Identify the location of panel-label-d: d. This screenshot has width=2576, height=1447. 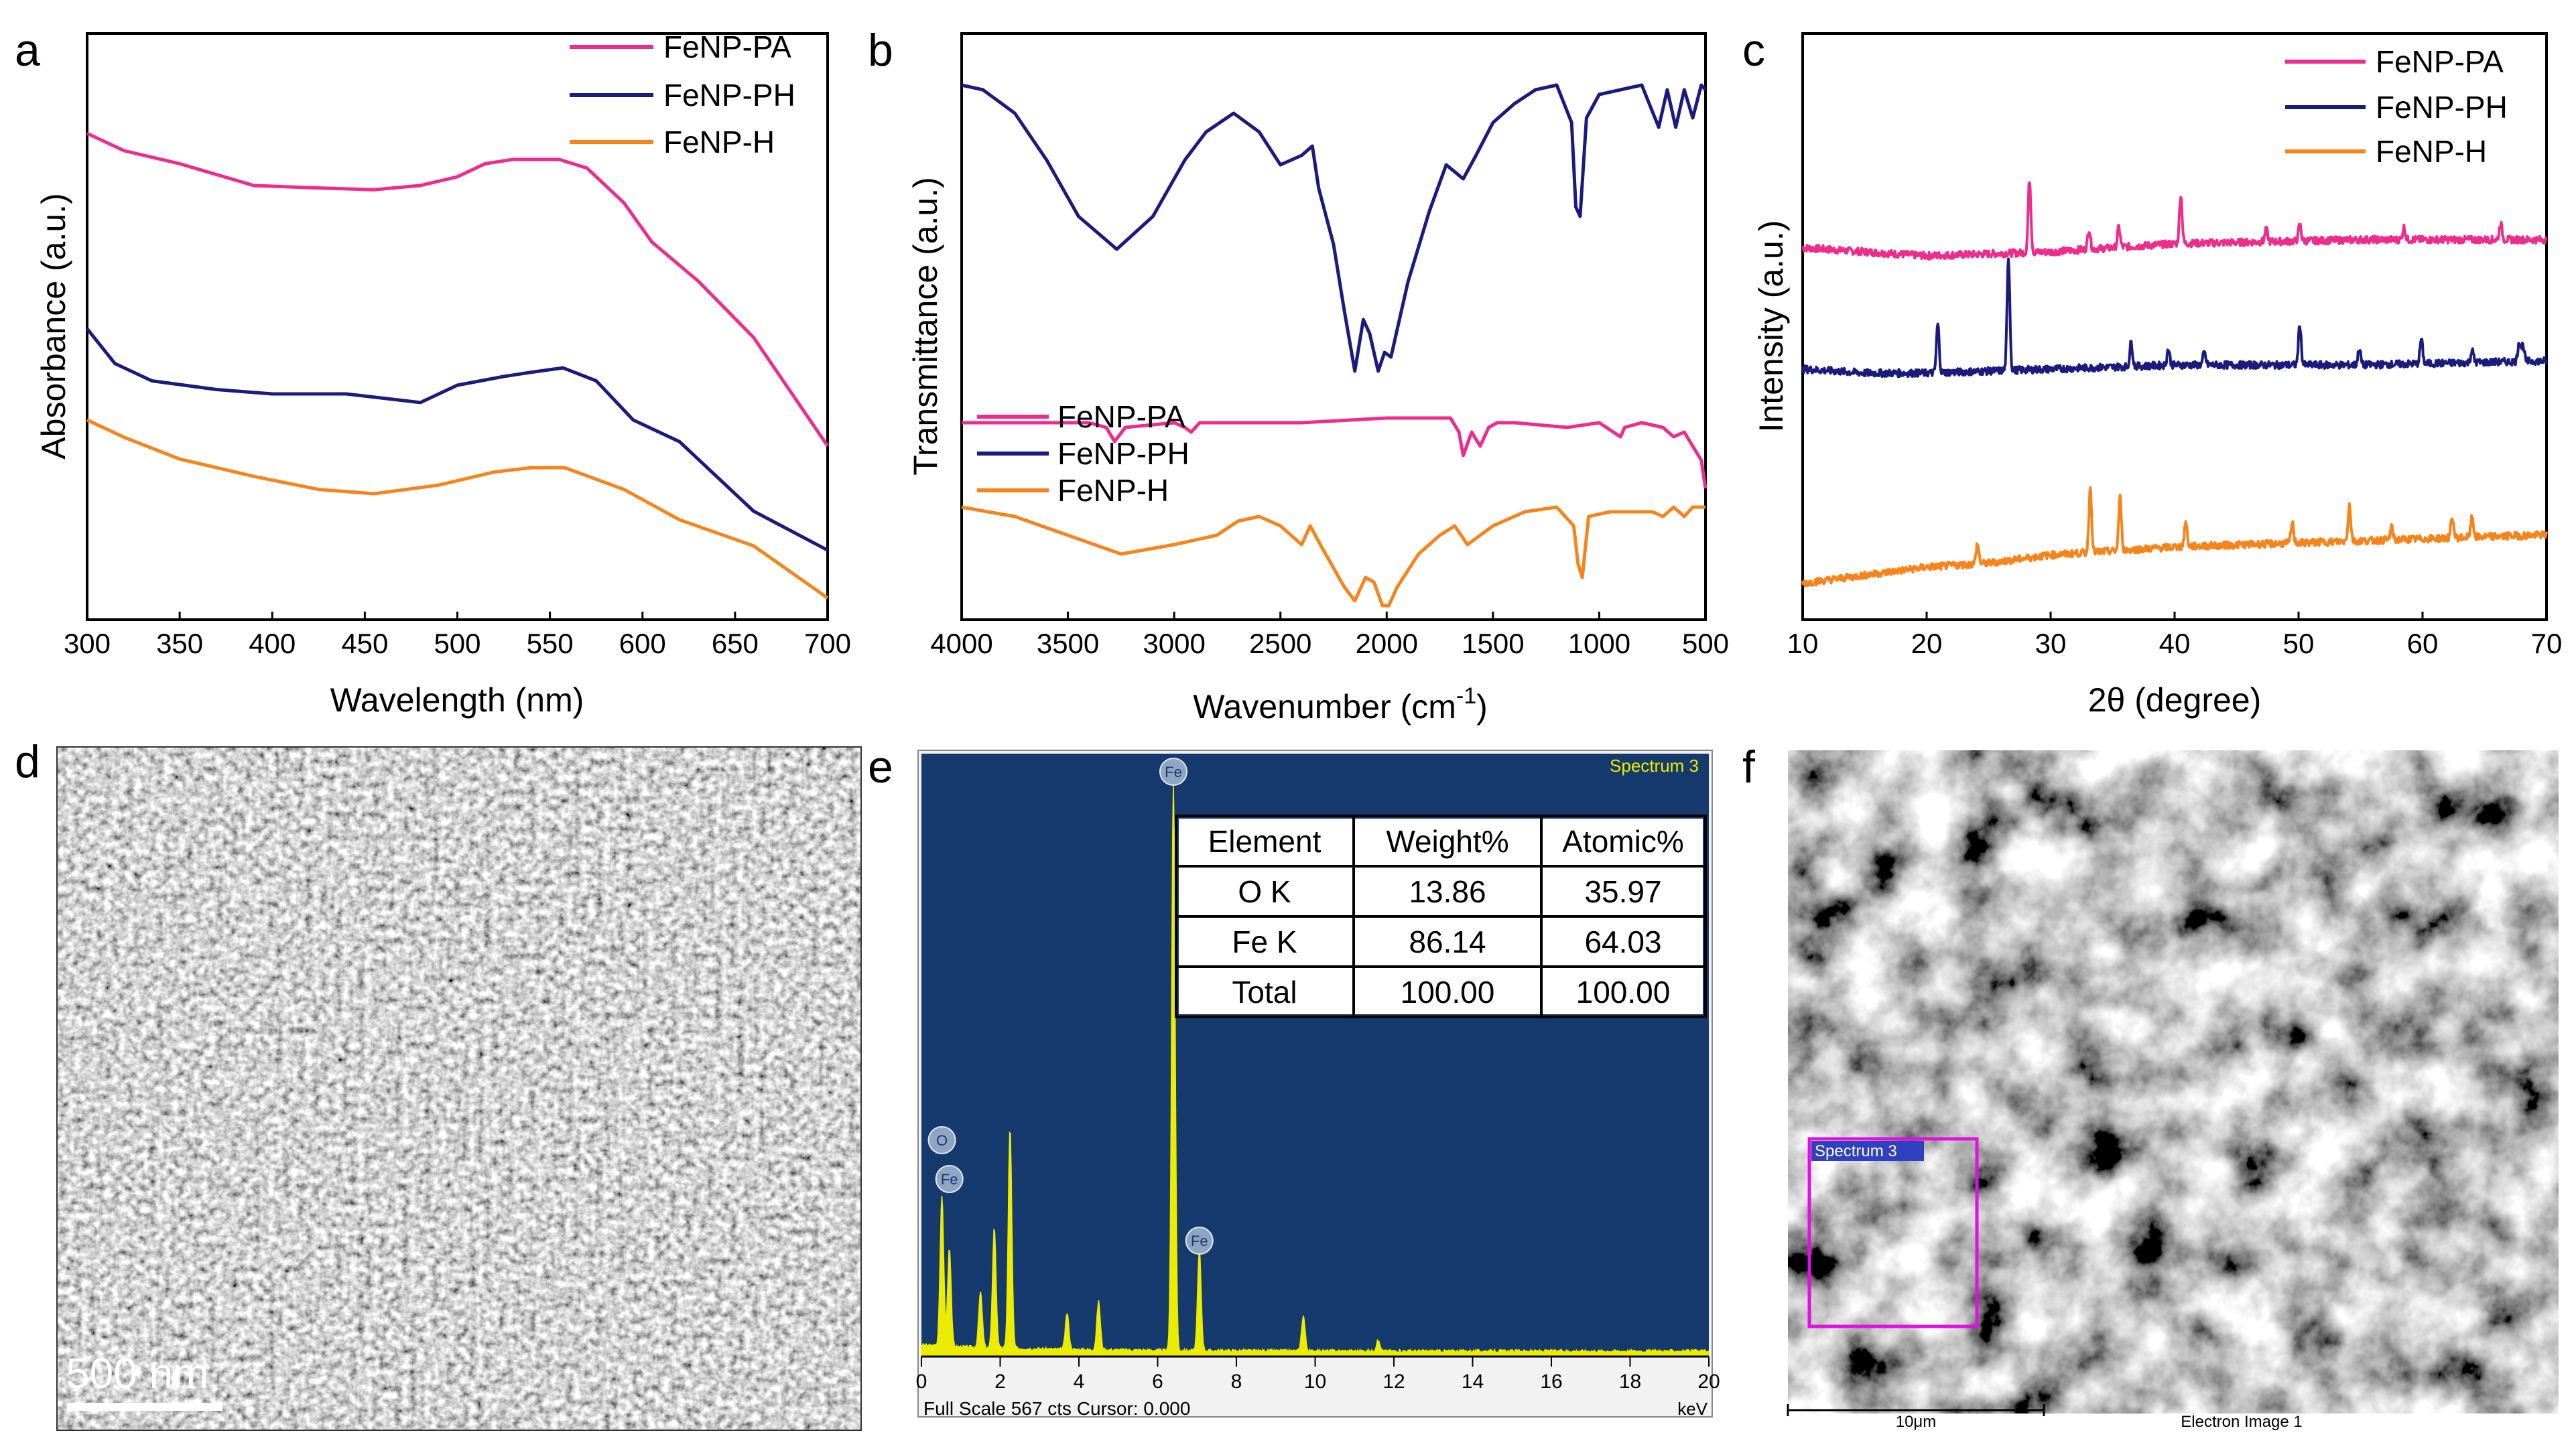
(27, 761).